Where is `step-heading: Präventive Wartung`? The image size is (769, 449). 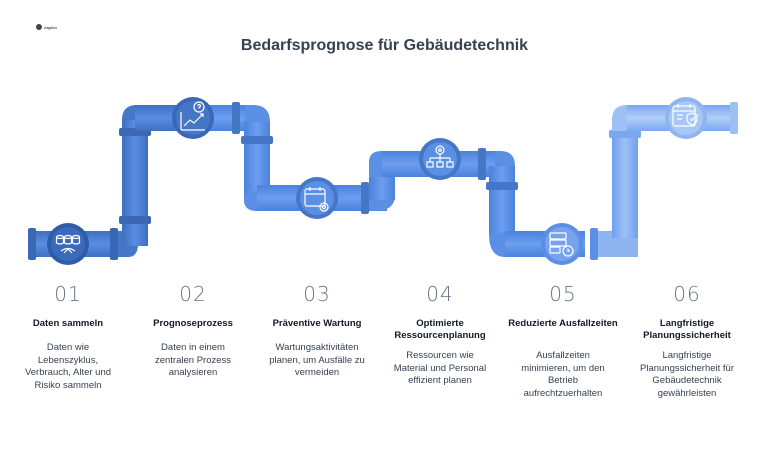
step-heading: Präventive Wartung is located at coordinates (317, 323).